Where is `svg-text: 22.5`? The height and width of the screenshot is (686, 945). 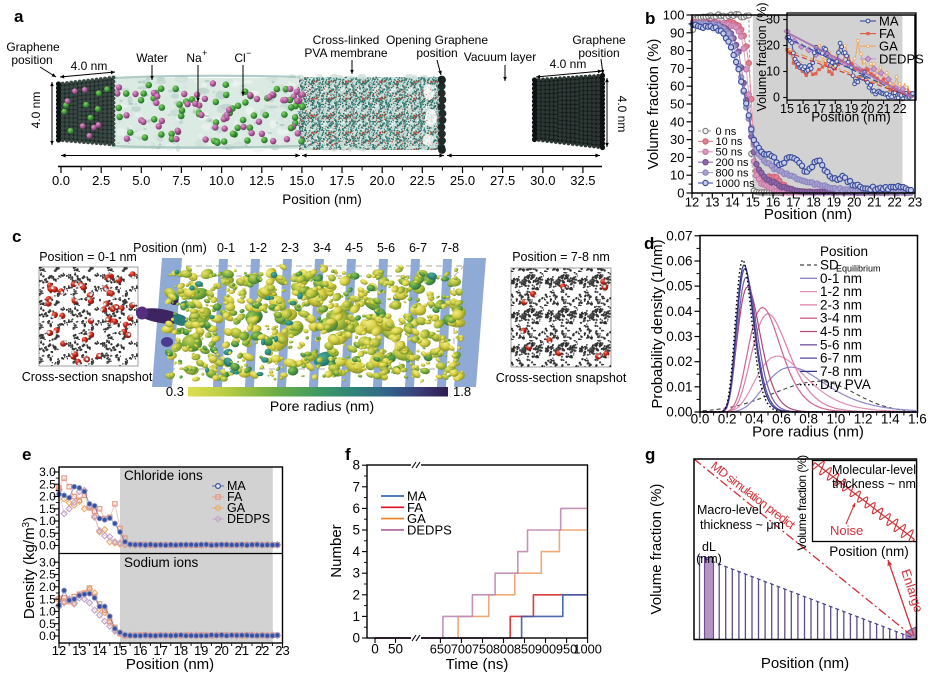
svg-text: 22.5 is located at coordinates (422, 180).